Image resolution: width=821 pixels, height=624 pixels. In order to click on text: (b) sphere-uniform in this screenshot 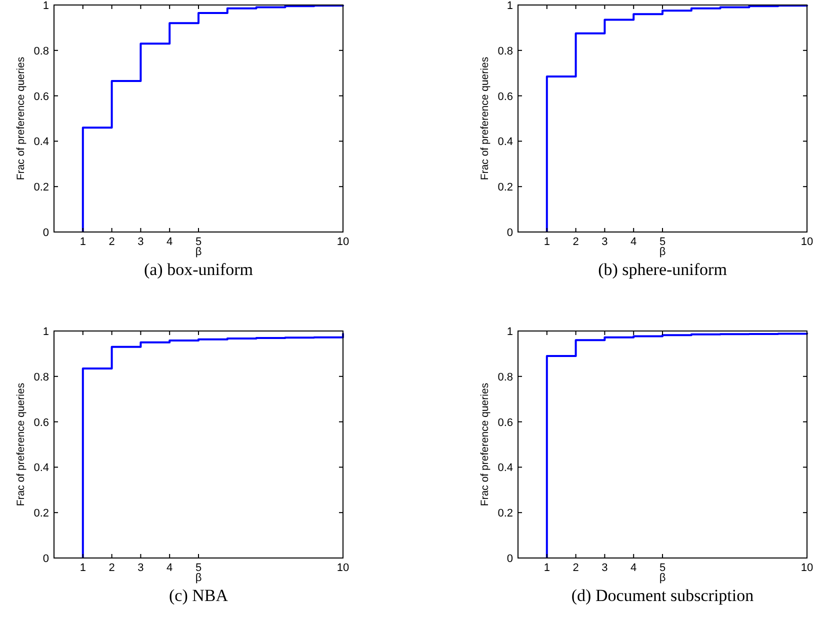, I will do `click(662, 269)`.